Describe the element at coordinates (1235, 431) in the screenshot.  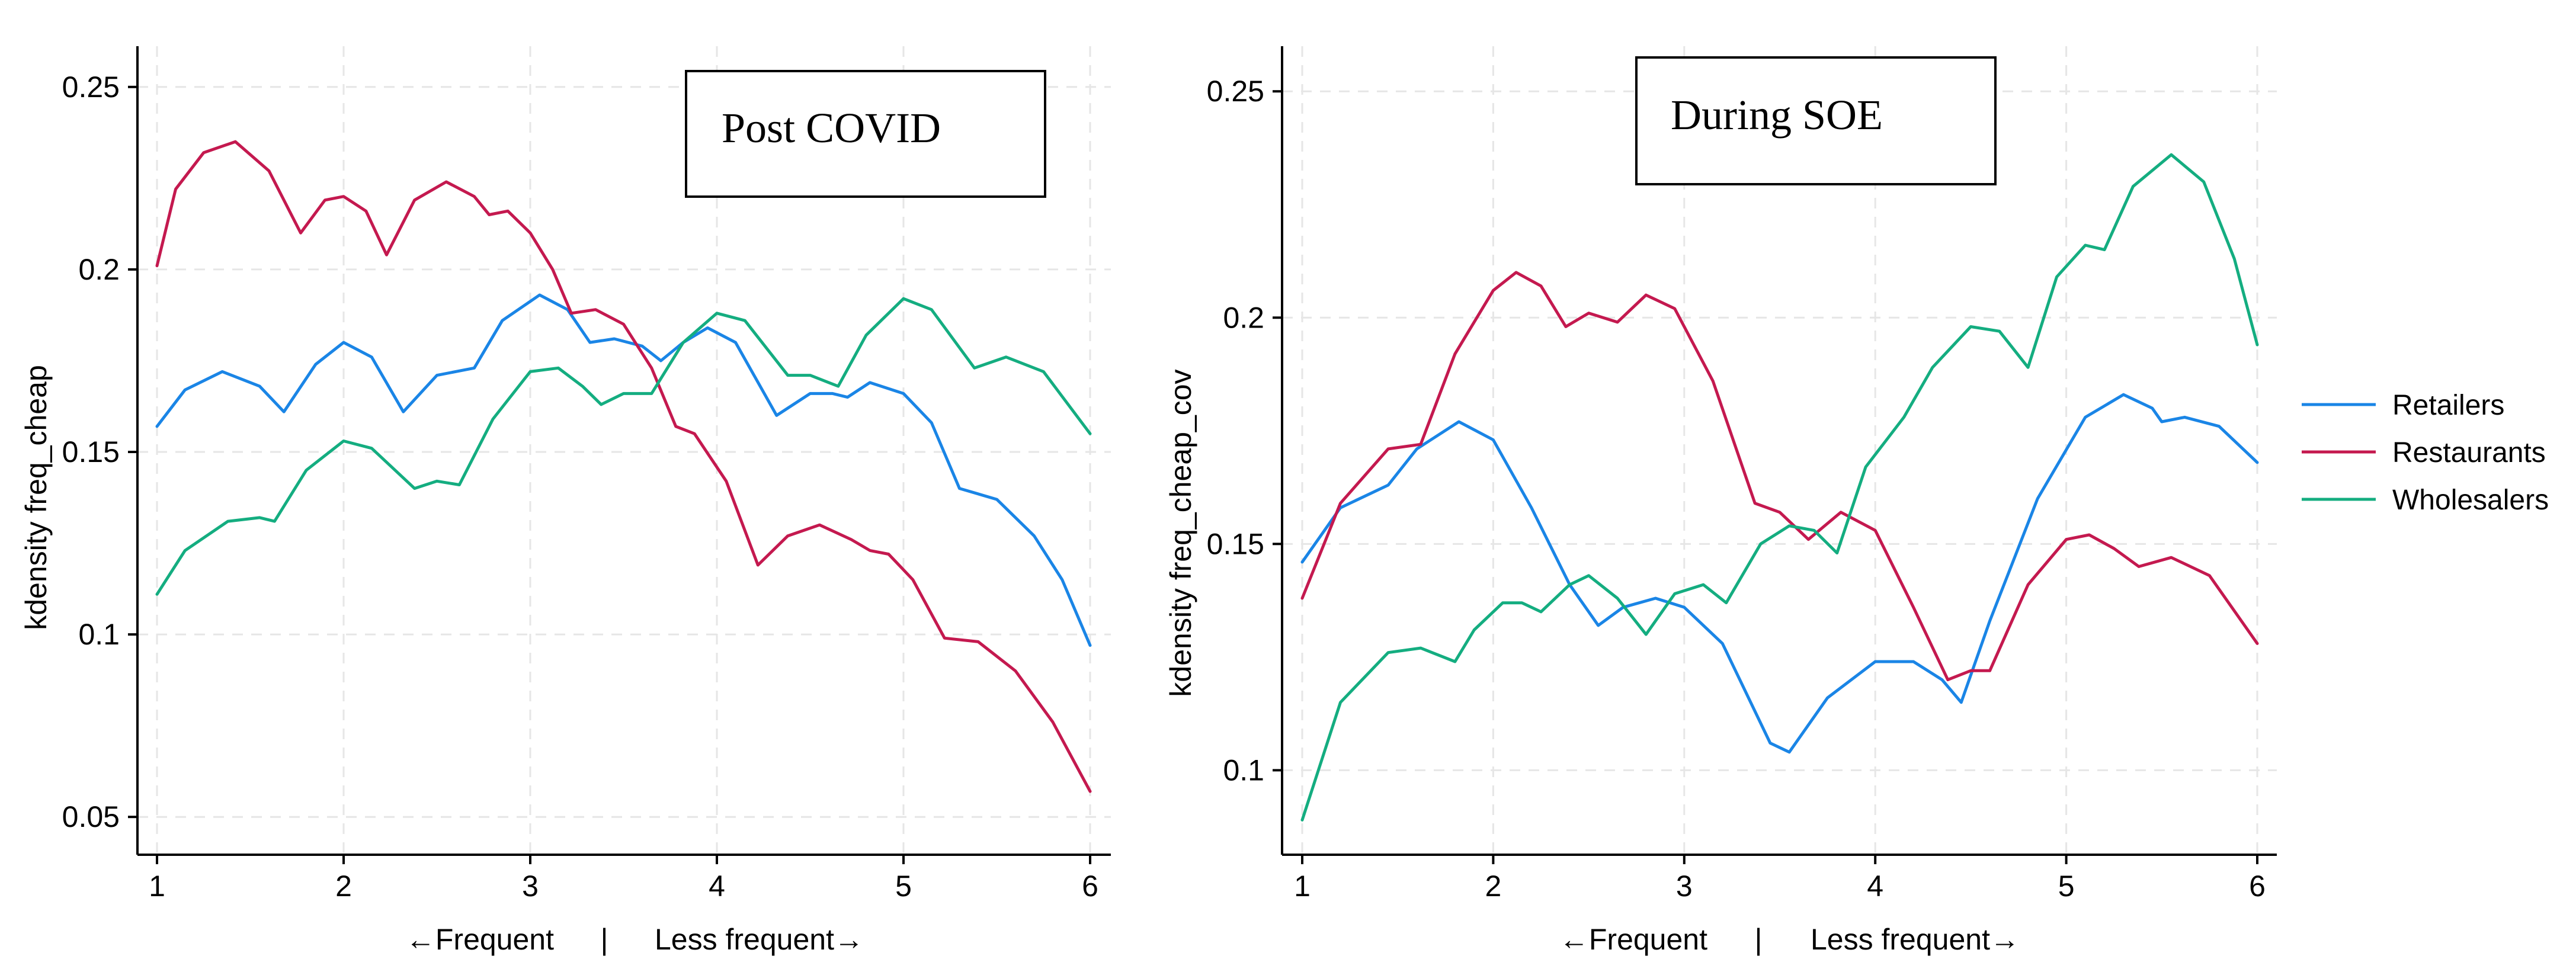
I see `y-tick-labels: 0.1 0.15 0.2 0.25` at that location.